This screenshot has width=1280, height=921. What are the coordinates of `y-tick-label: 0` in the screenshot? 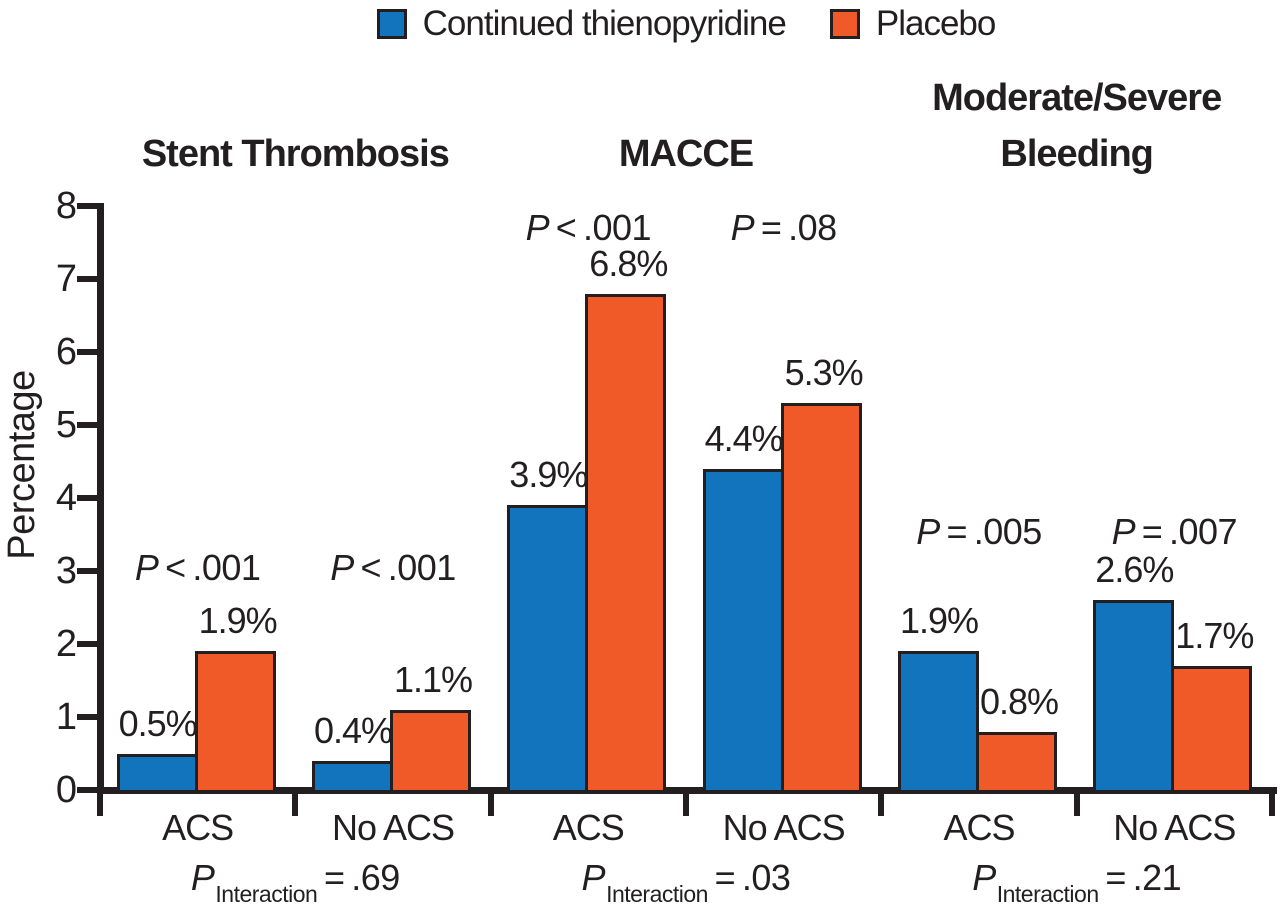 It's located at (66, 790).